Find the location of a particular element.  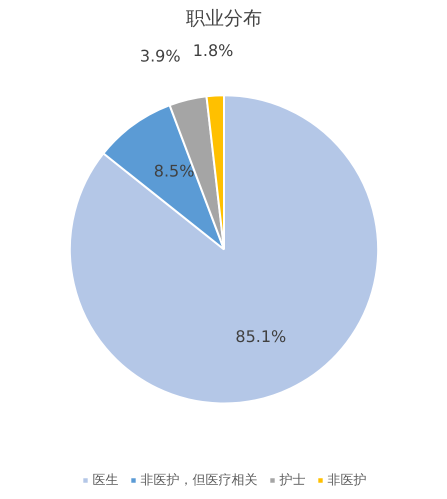

data-label: 85.1% is located at coordinates (260, 336).